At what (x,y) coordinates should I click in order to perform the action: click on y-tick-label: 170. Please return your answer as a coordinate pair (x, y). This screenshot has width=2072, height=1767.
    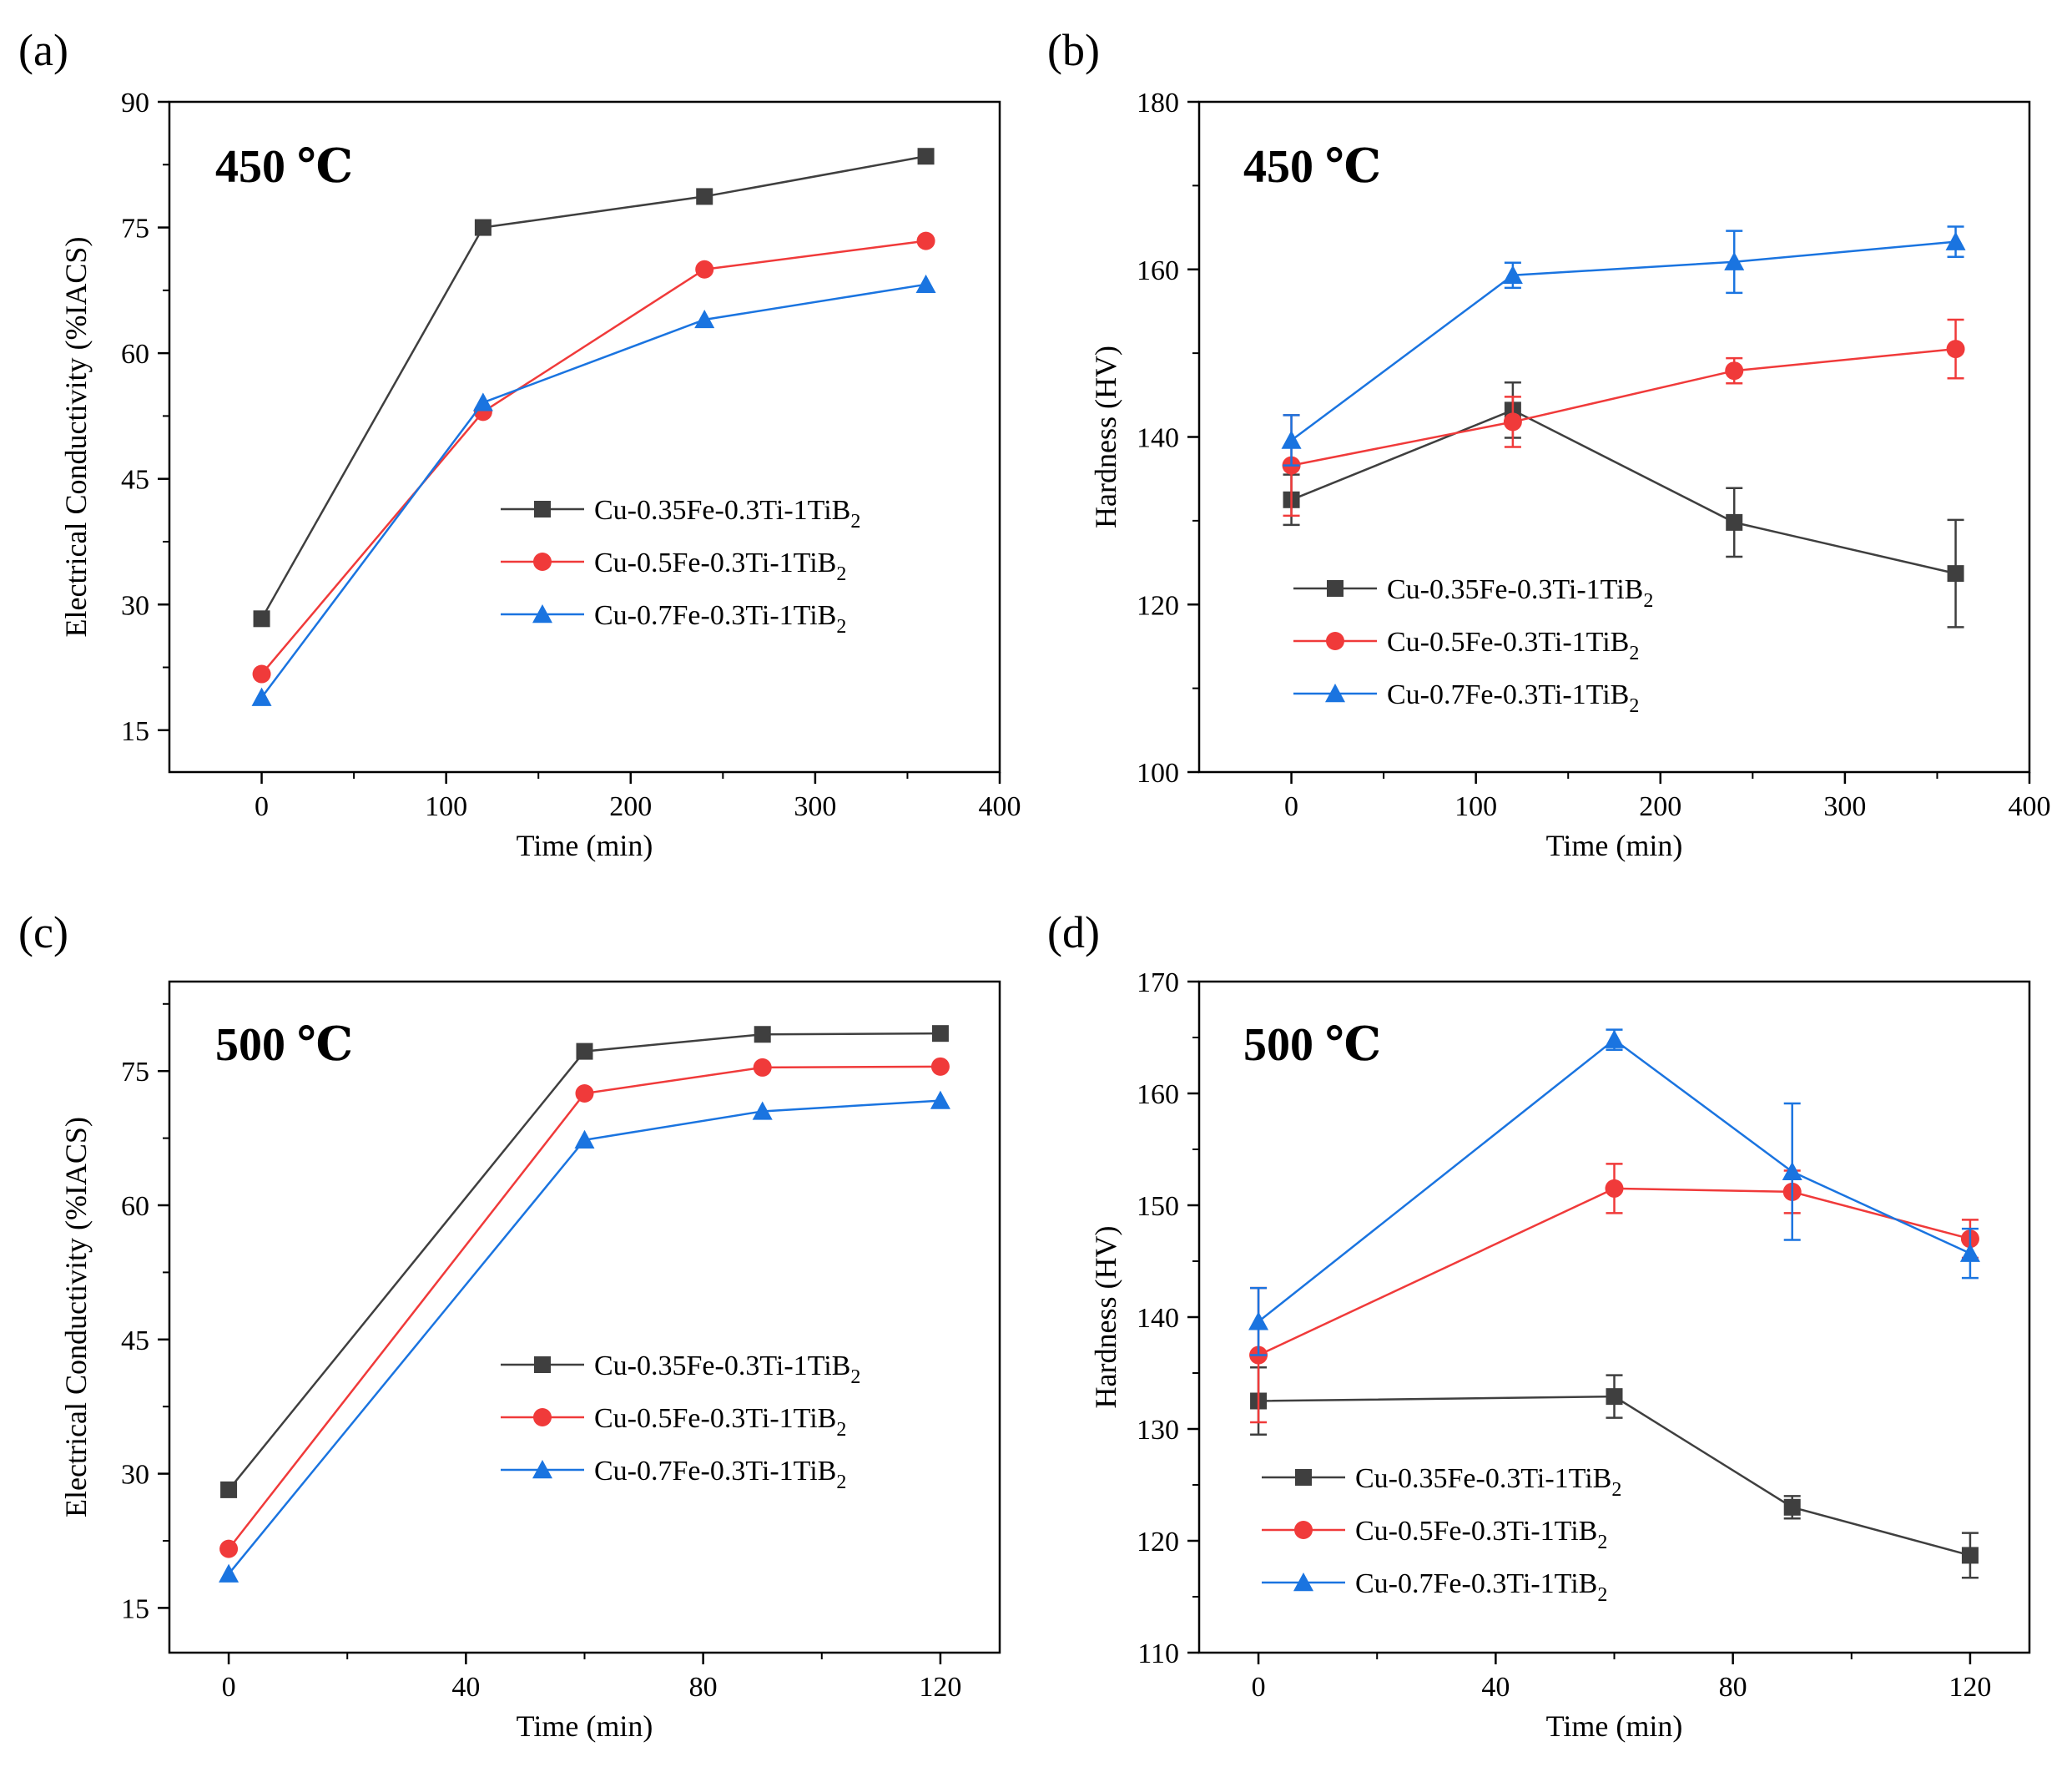
    Looking at the image, I should click on (1158, 982).